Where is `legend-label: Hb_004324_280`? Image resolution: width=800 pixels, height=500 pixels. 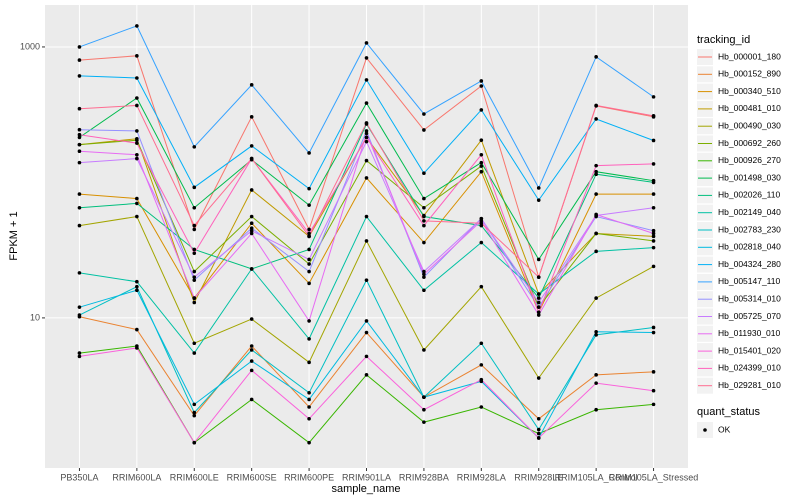 legend-label: Hb_004324_280 is located at coordinates (749, 264).